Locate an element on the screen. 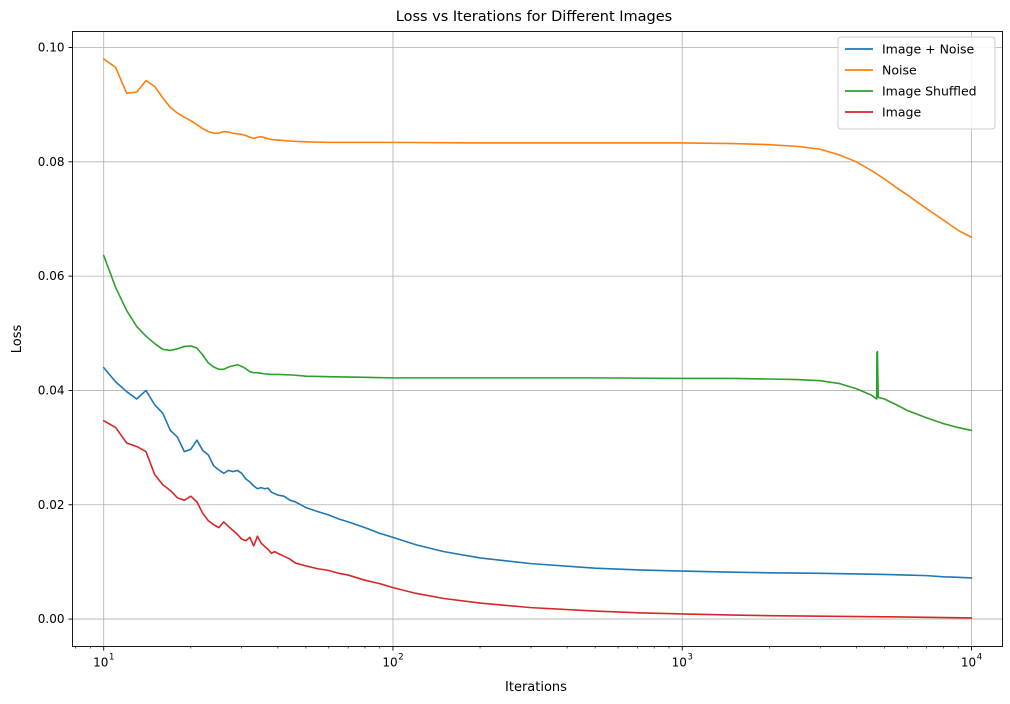  x-axis-label: Iterations is located at coordinates (536, 687).